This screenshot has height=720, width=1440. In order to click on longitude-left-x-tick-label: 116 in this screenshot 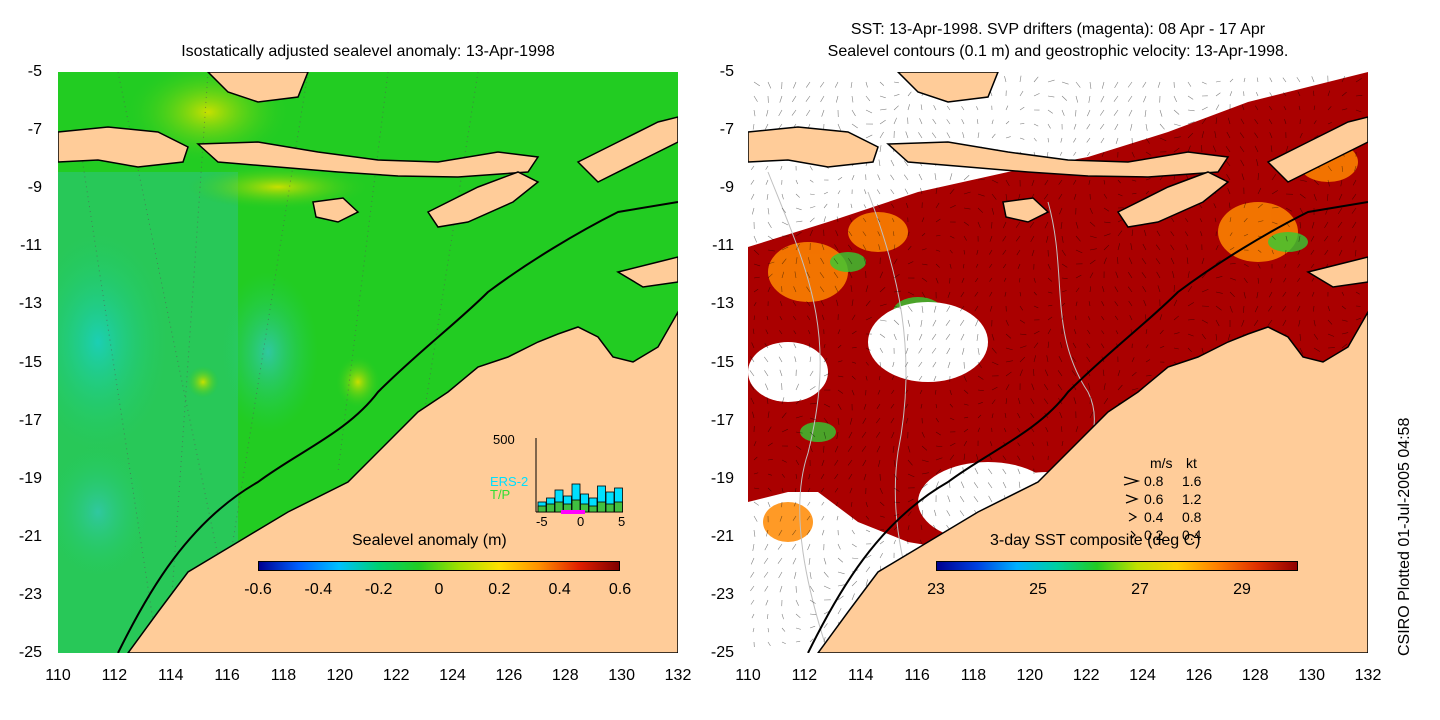, I will do `click(227, 675)`.